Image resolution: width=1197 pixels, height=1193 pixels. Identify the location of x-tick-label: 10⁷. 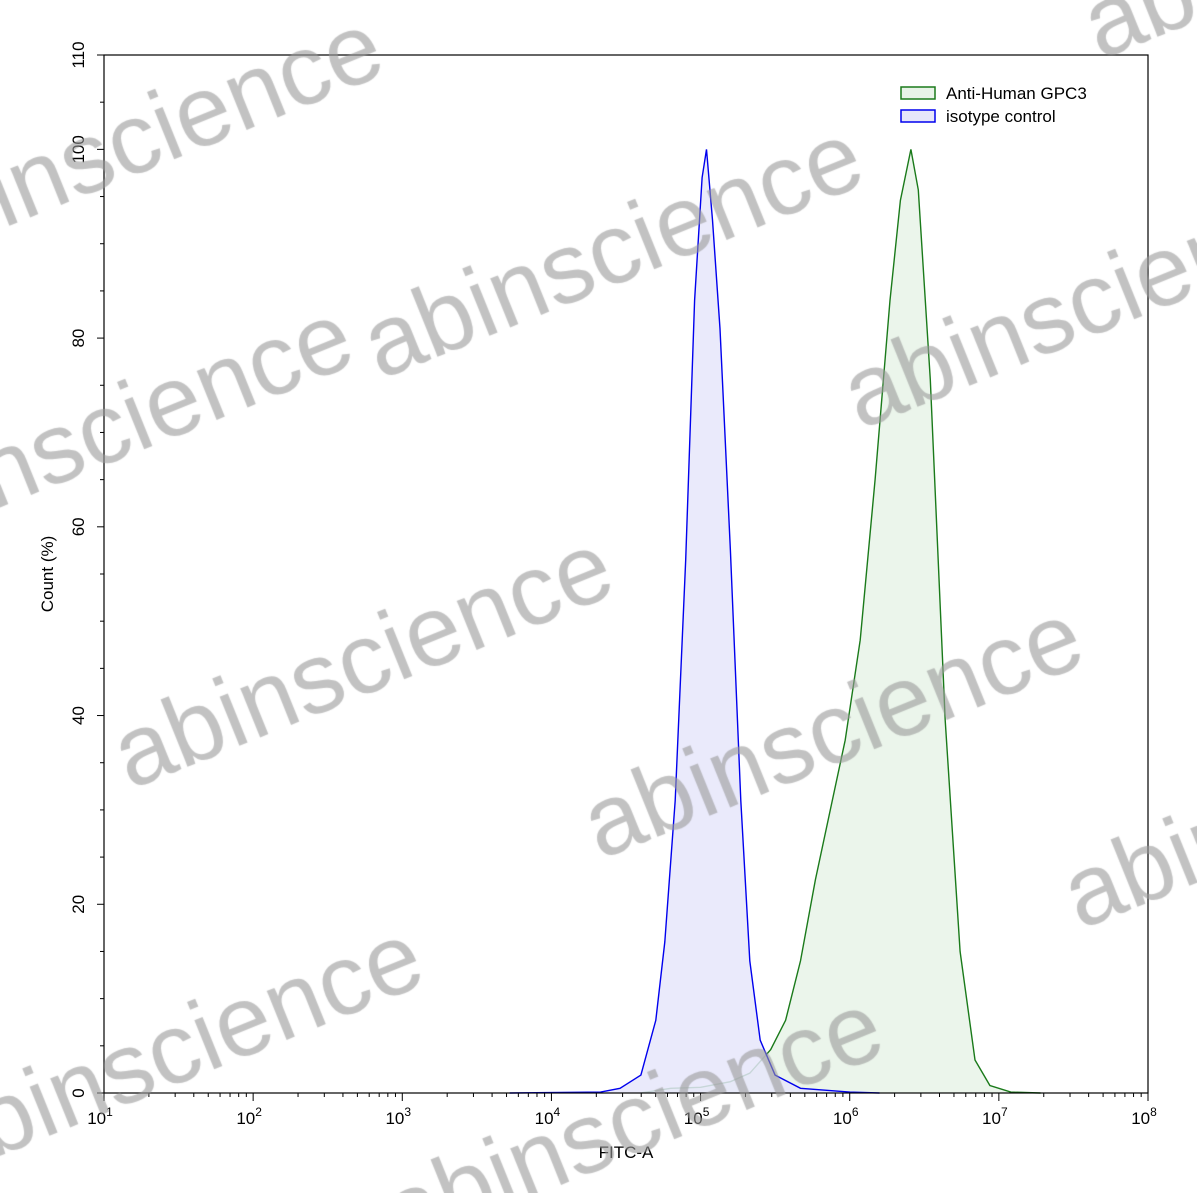
(995, 1116).